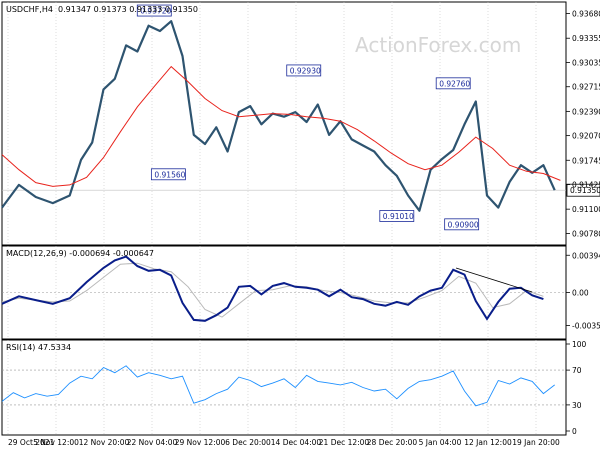 This screenshot has height=454, width=600. What do you see at coordinates (586, 87) in the screenshot?
I see `y-tick-label: 0.92715` at bounding box center [586, 87].